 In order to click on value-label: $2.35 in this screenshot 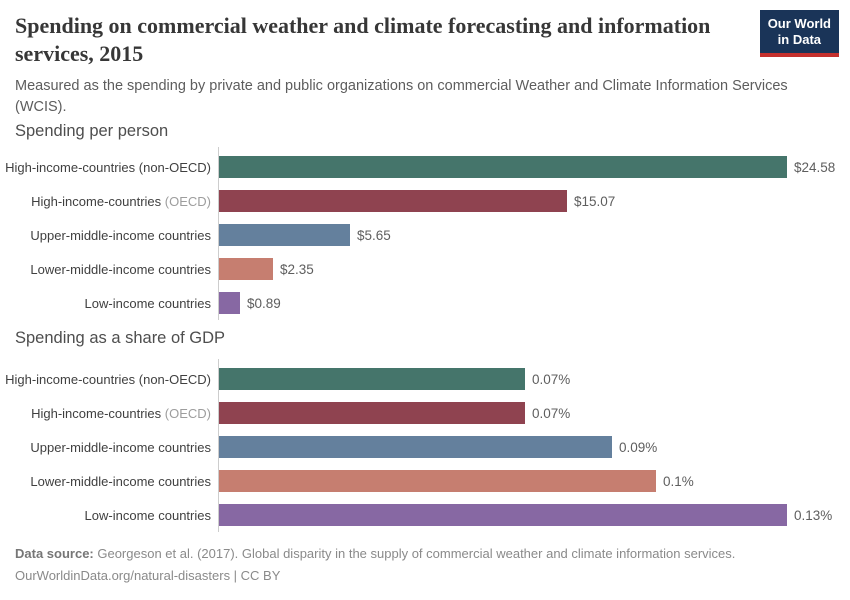, I will do `click(297, 269)`.